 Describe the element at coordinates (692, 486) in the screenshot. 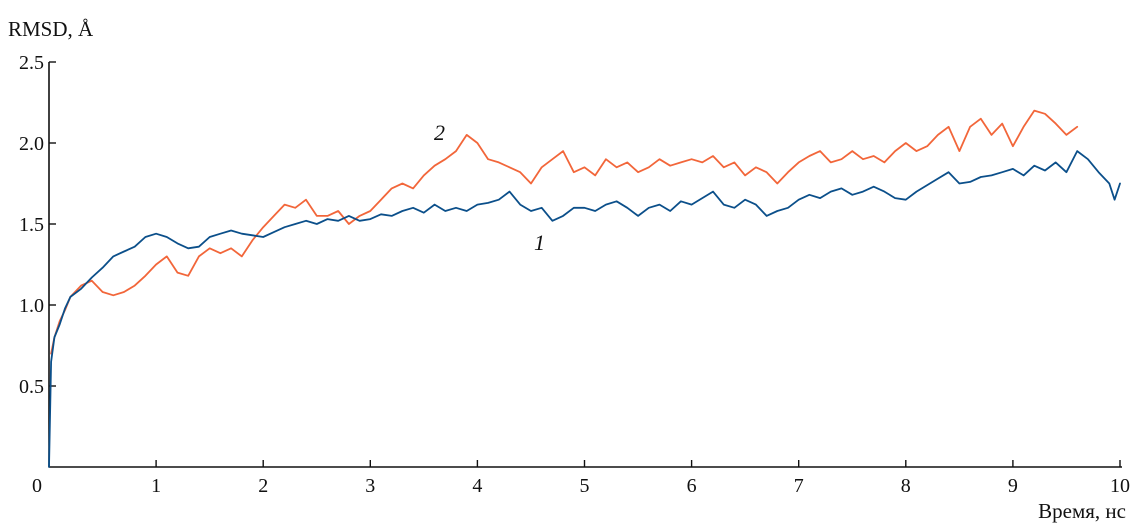

I see `x-tick-label: 6` at that location.